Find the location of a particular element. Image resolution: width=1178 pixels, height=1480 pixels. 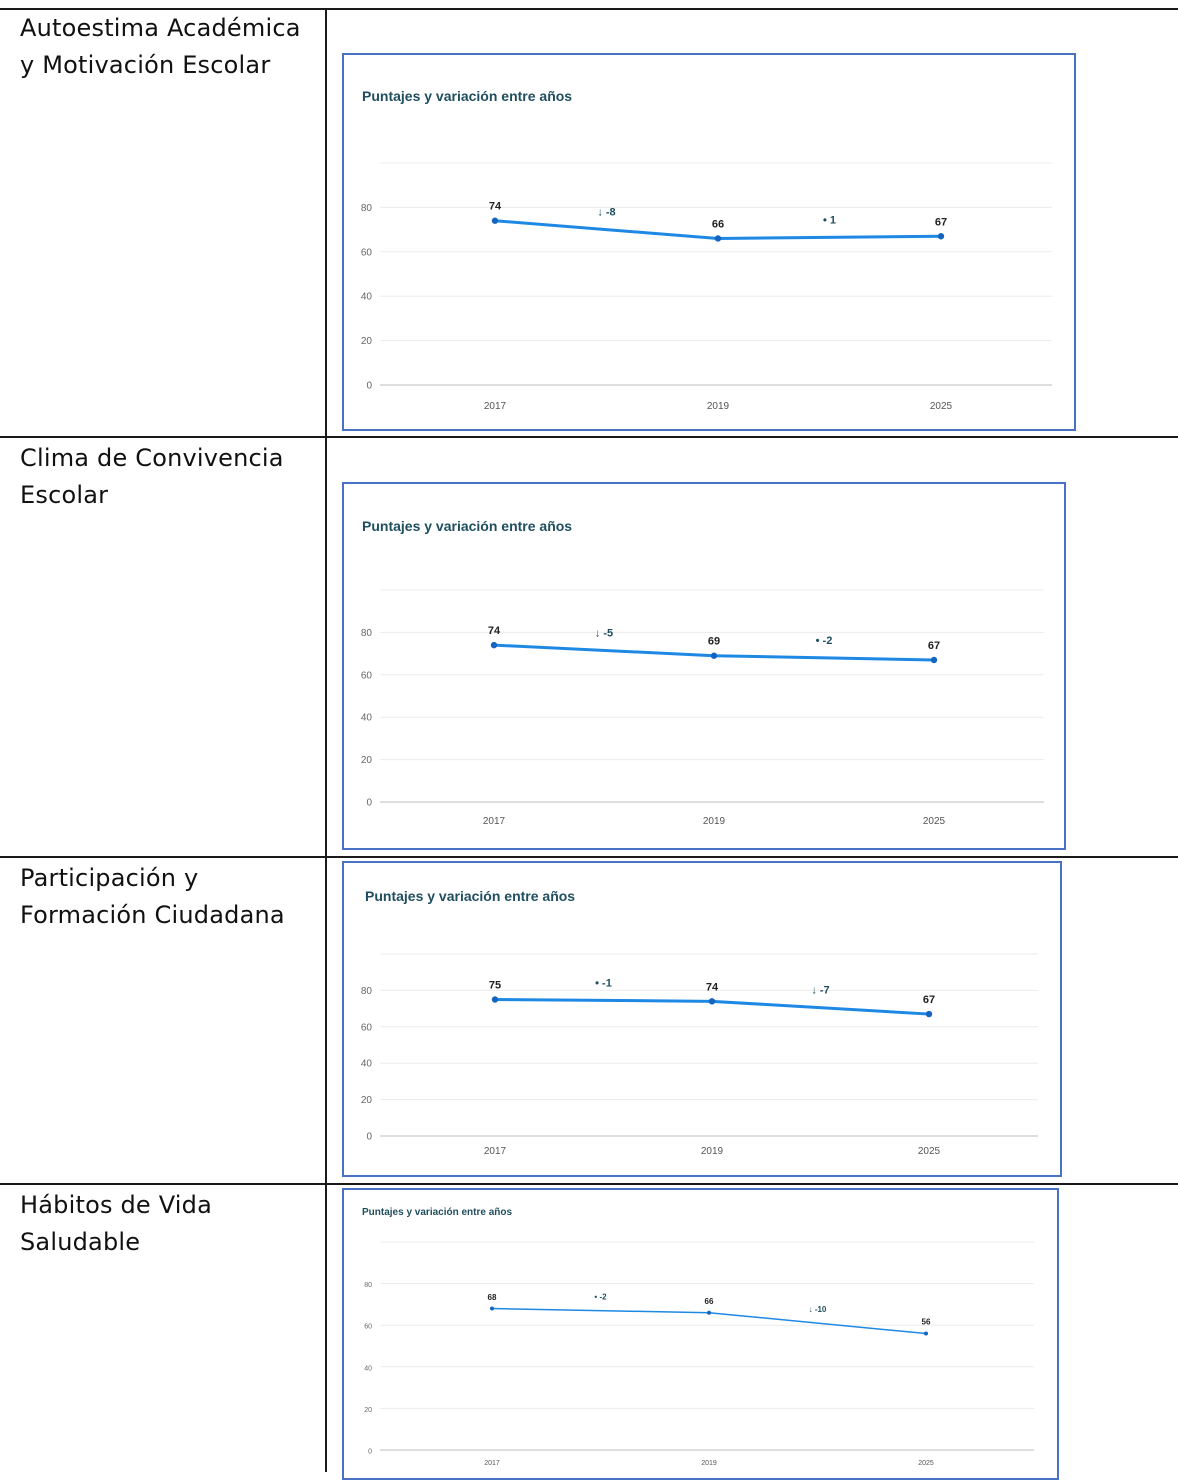

variation-label: ↓ -10 is located at coordinates (818, 1309).